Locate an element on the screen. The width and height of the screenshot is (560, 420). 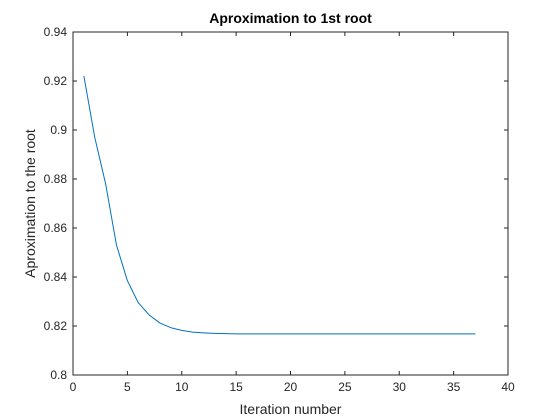
x-tick-label: 40 is located at coordinates (508, 387).